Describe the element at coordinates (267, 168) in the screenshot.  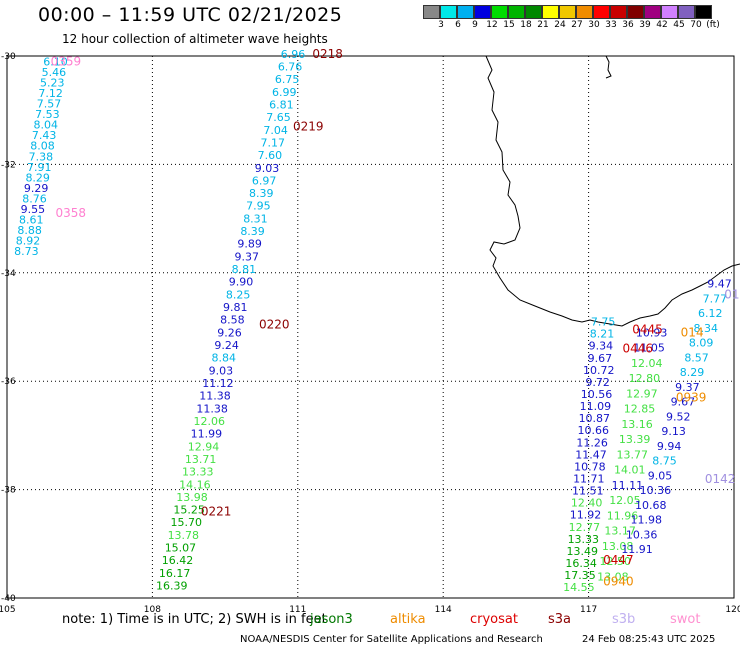
I see `swh-value: 9.03` at that location.